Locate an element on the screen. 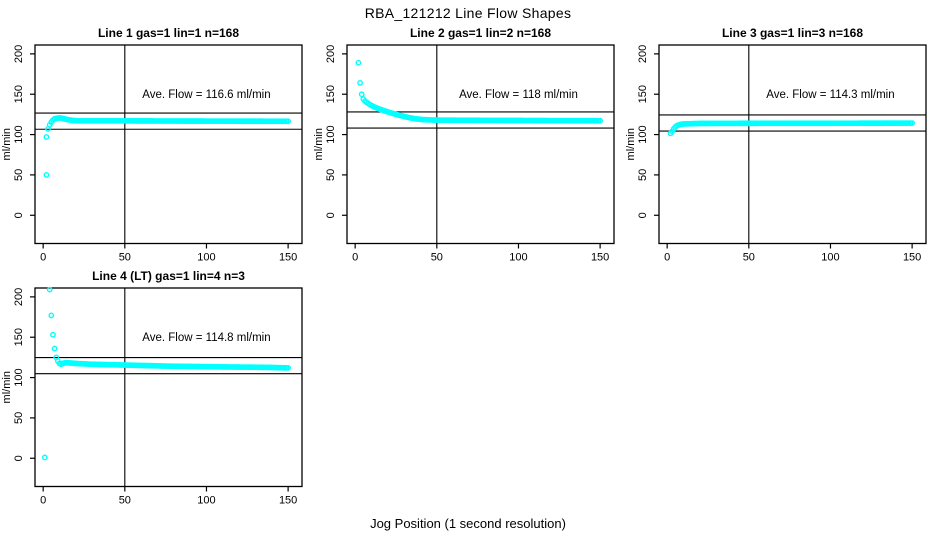 The height and width of the screenshot is (540, 936). subplot-title: Line 4 (LT) gas=1 lin=4 n=3 is located at coordinates (168, 276).